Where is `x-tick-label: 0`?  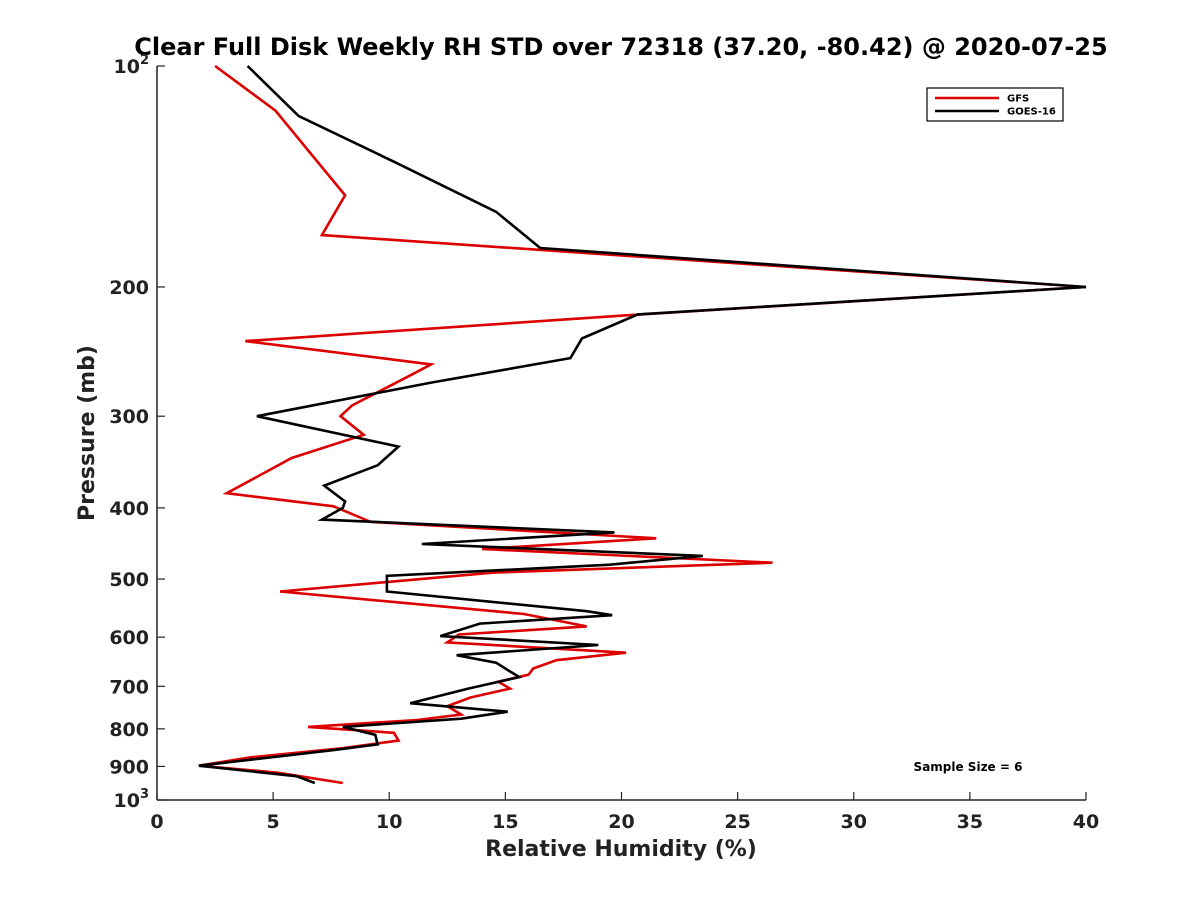
x-tick-label: 0 is located at coordinates (156, 822).